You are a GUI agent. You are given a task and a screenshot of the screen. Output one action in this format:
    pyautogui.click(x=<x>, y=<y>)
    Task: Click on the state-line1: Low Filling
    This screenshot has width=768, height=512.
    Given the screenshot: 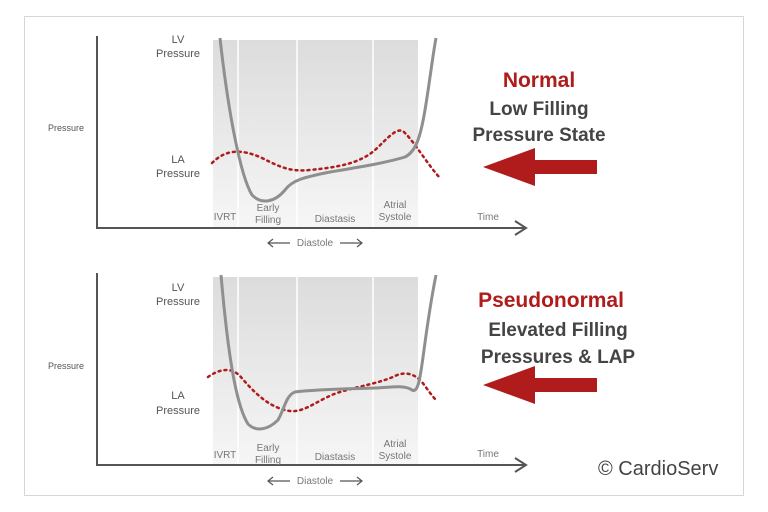 What is the action you would take?
    pyautogui.click(x=538, y=109)
    